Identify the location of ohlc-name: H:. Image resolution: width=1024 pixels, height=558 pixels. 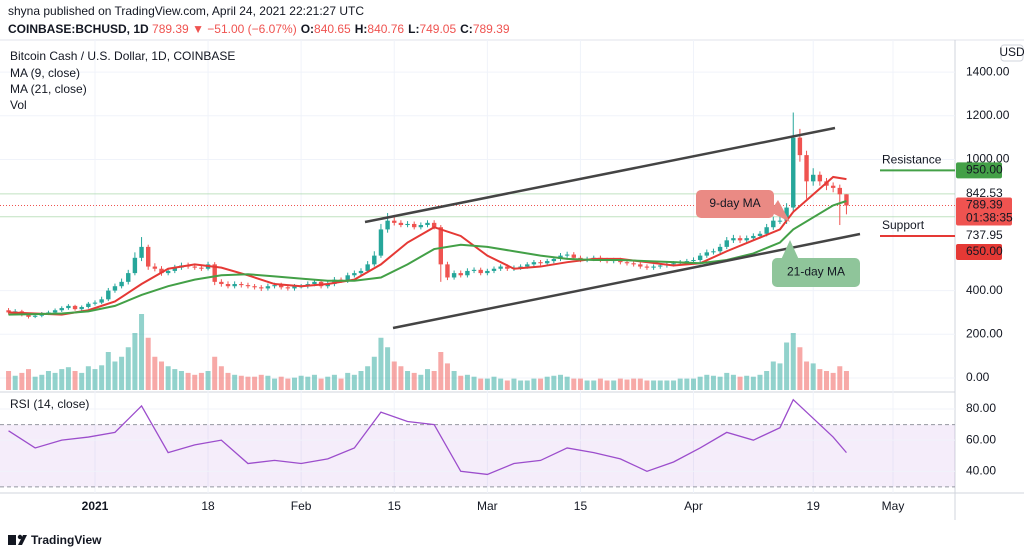
(361, 29).